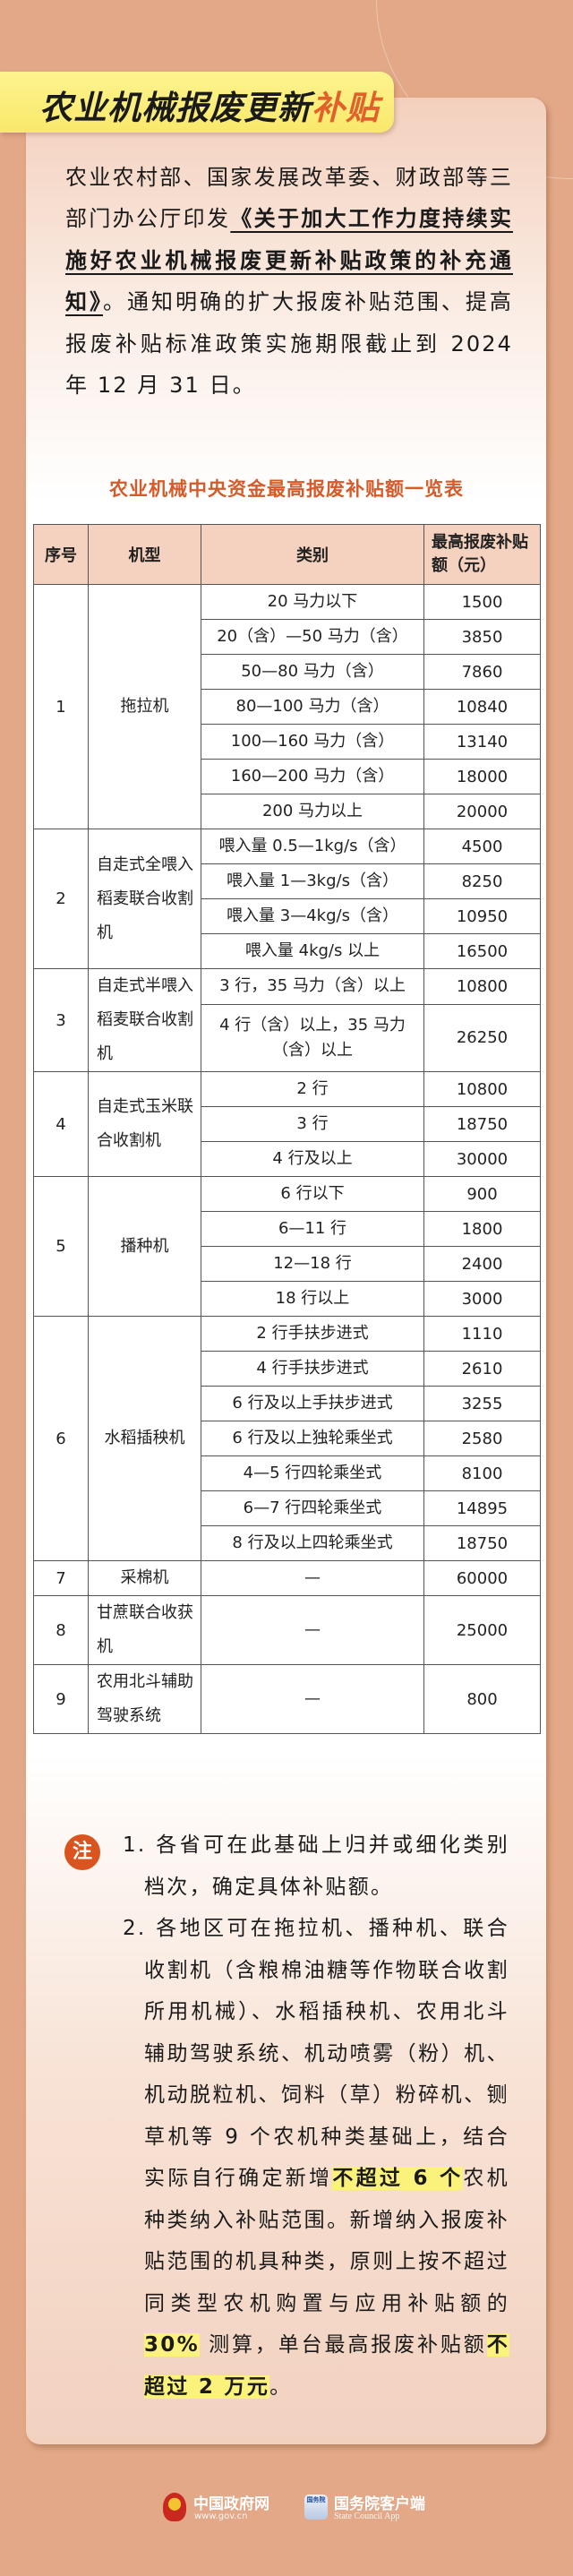 The width and height of the screenshot is (573, 2576). I want to click on table-row: 200 马力以上 20000, so click(287, 811).